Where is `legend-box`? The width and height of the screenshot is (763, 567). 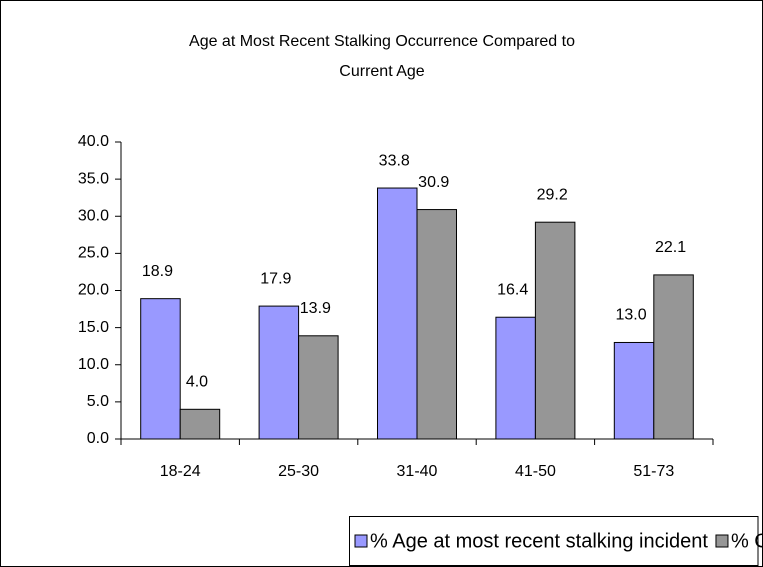 legend-box is located at coordinates (554, 541).